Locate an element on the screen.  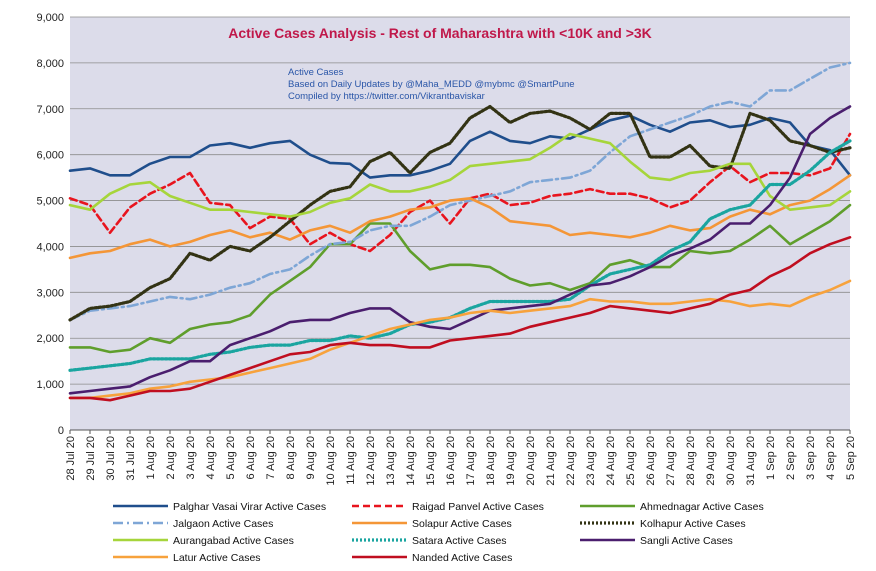
legend-label-6: Aurangabad Active Cases is located at coordinates (233, 541).